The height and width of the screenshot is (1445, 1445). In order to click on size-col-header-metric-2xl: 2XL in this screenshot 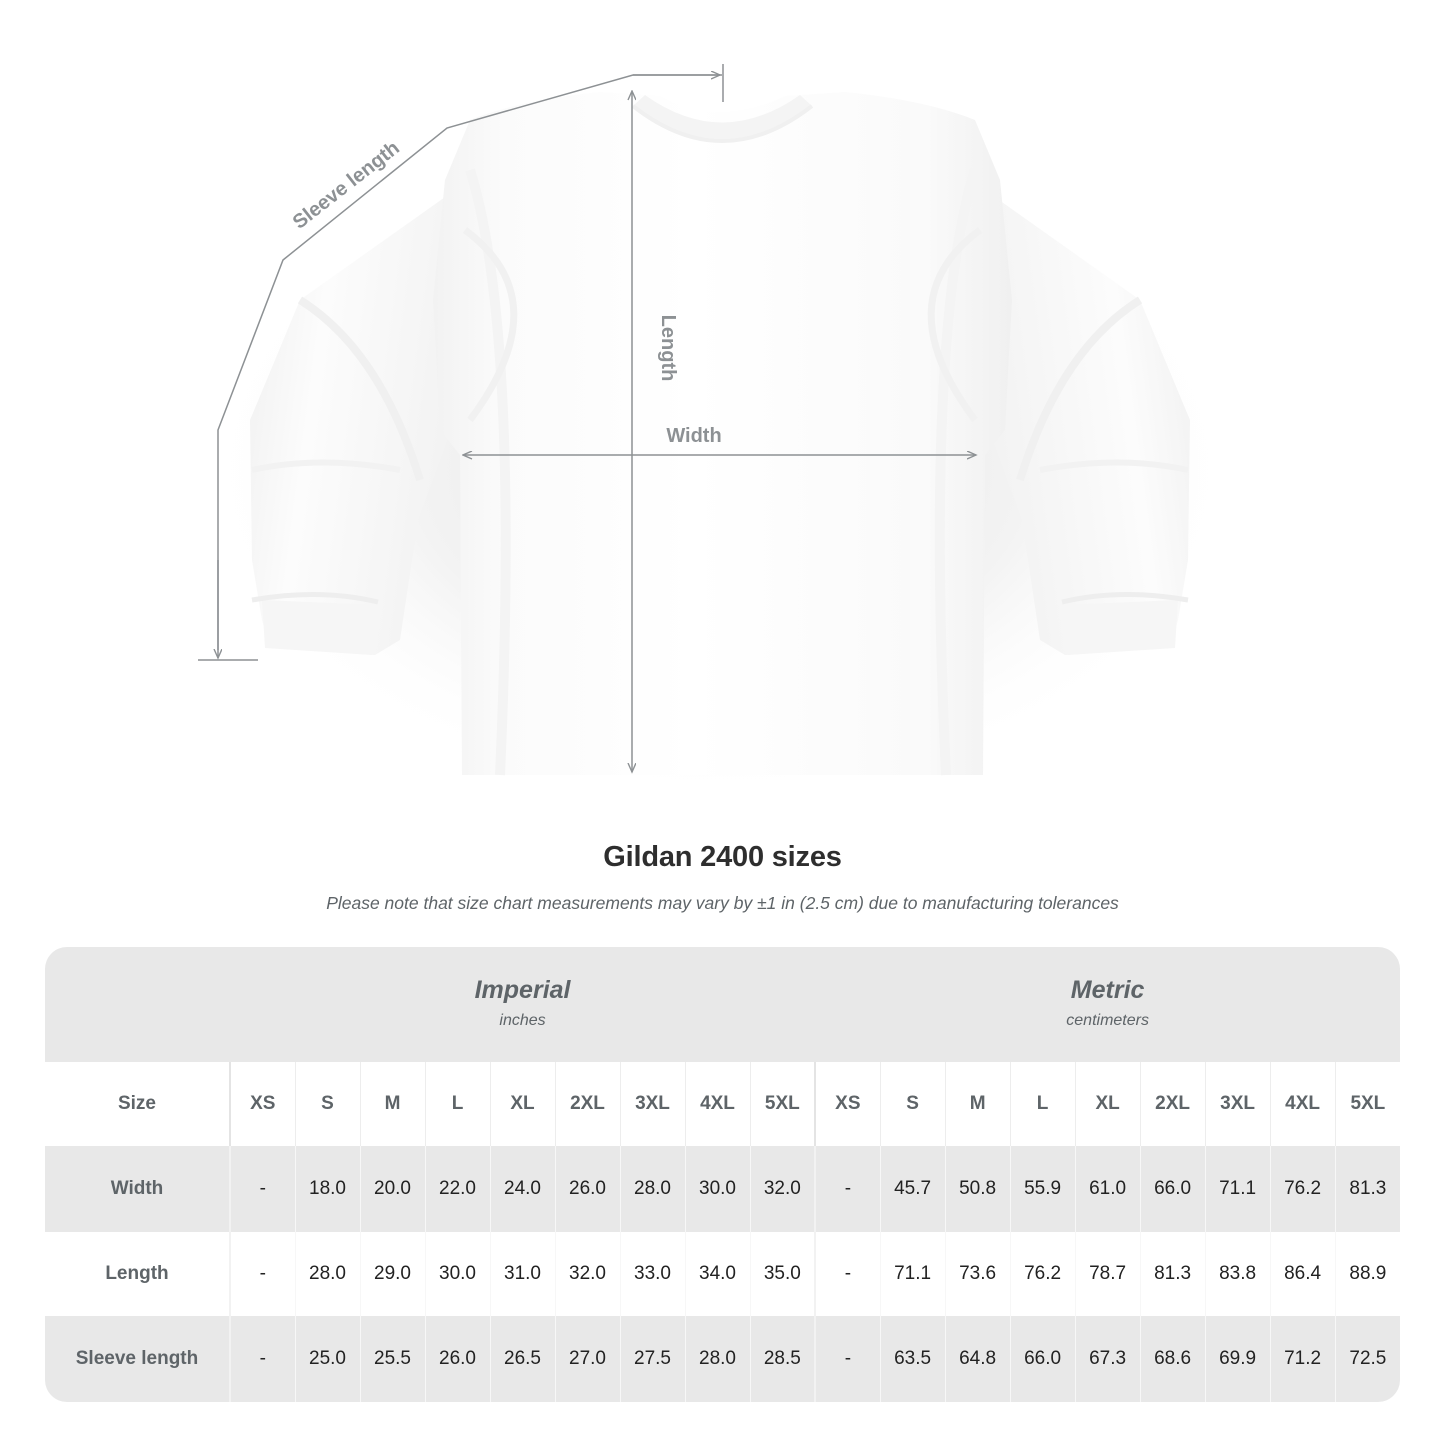, I will do `click(1172, 1104)`.